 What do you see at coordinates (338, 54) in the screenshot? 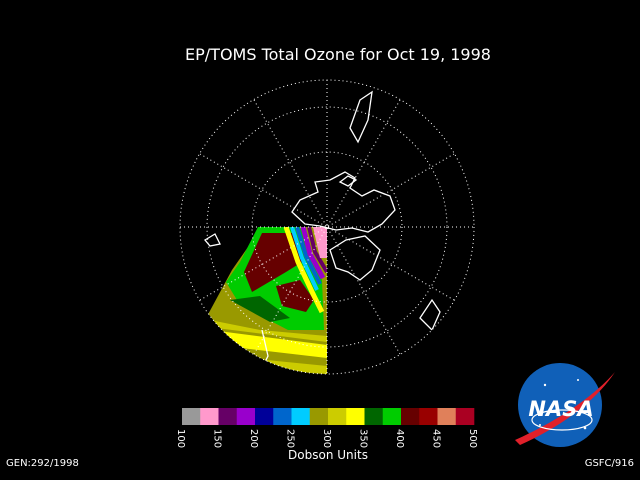
I see `title: EP/TOMS Total Ozone for Oct 19, 1998` at bounding box center [338, 54].